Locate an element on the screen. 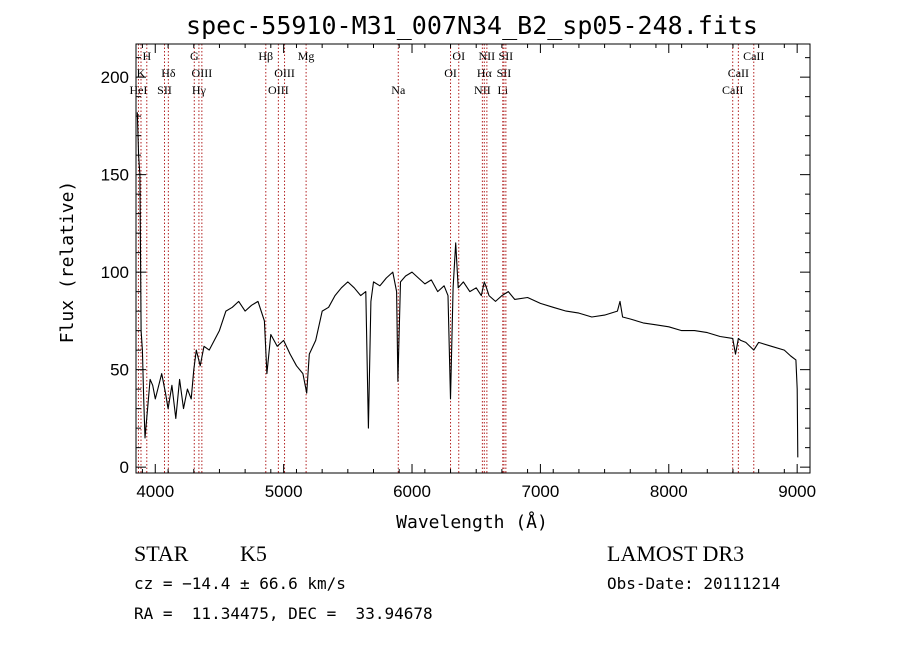  spectral-line-label: Hα is located at coordinates (485, 73).